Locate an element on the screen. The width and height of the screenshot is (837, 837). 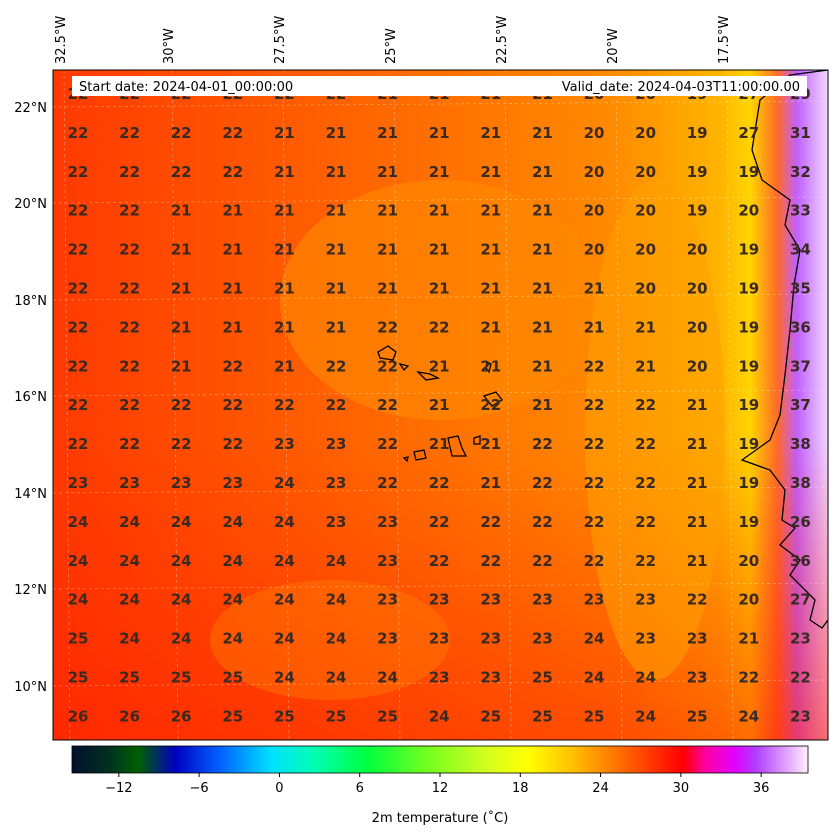
colorbar-tick-label: −12 is located at coordinates (118, 788).